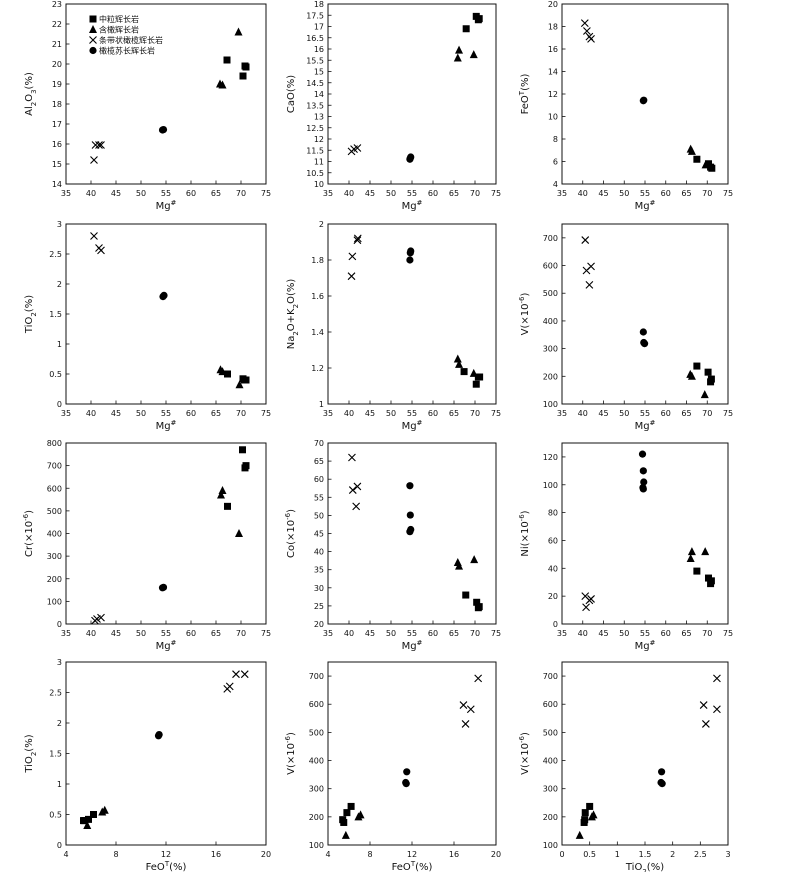 The width and height of the screenshot is (800, 877). I want to click on x-tick-label: 0, so click(561, 854).